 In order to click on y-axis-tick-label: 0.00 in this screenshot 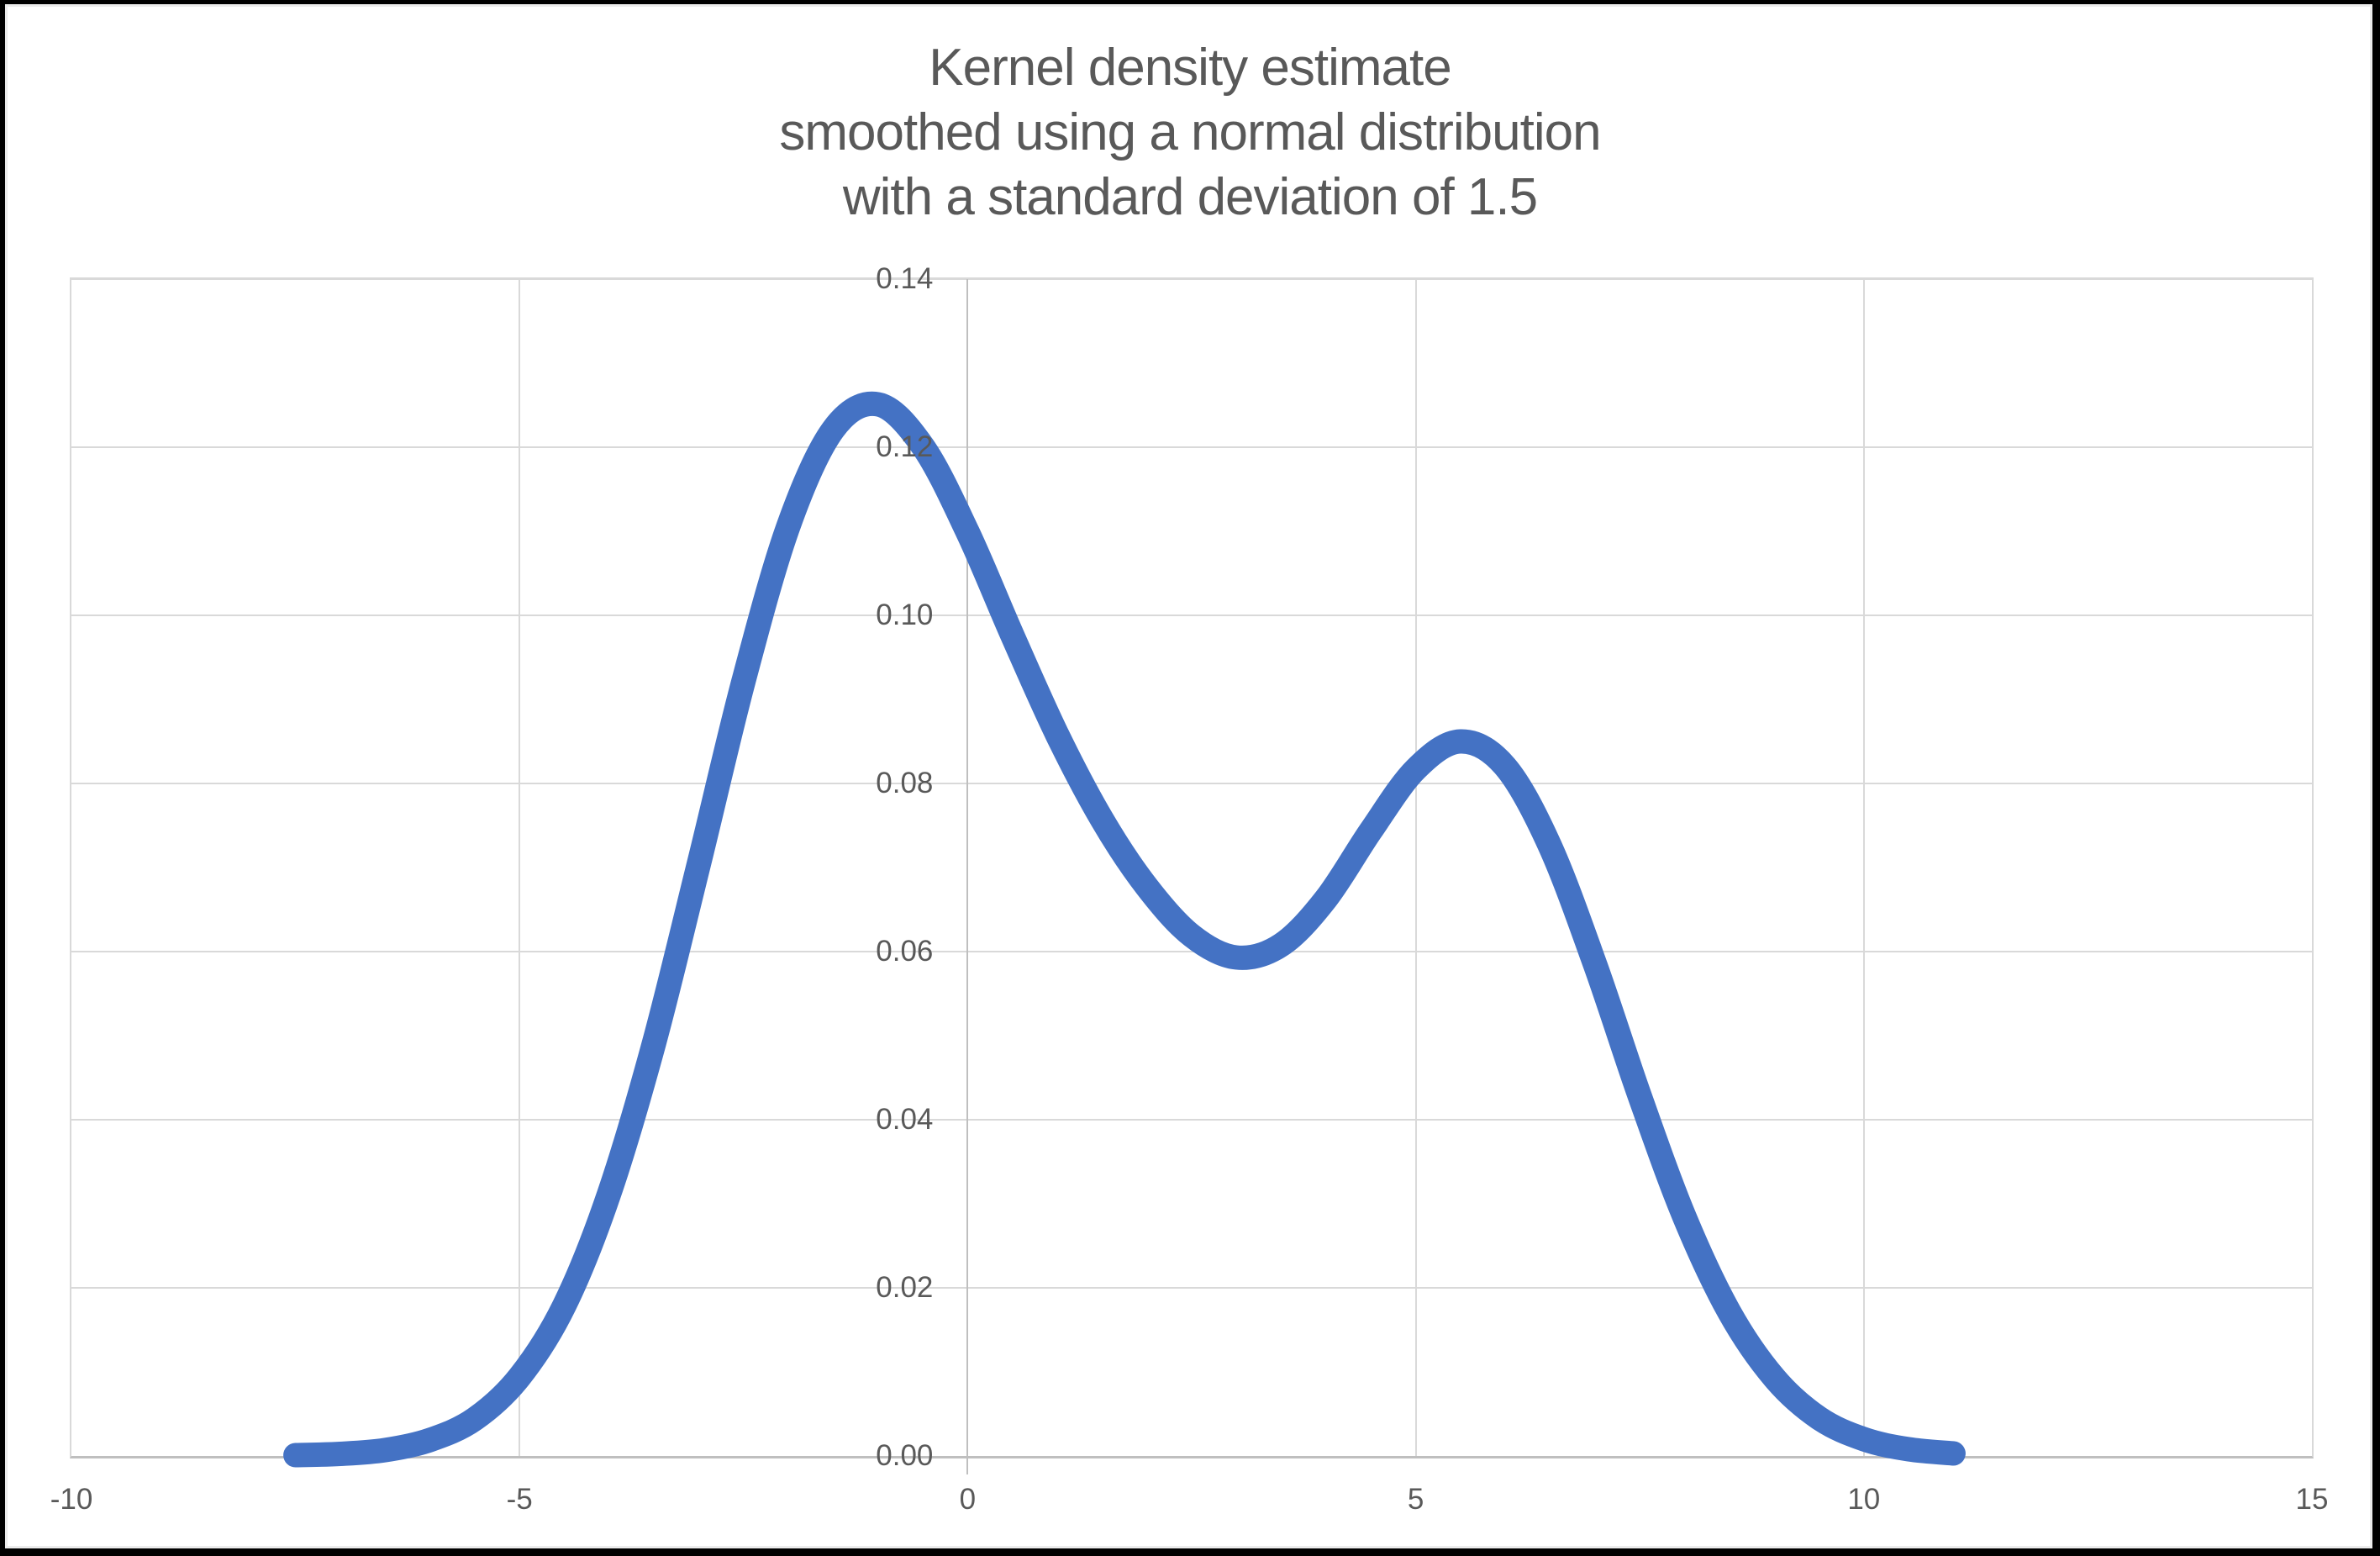, I will do `click(905, 1455)`.